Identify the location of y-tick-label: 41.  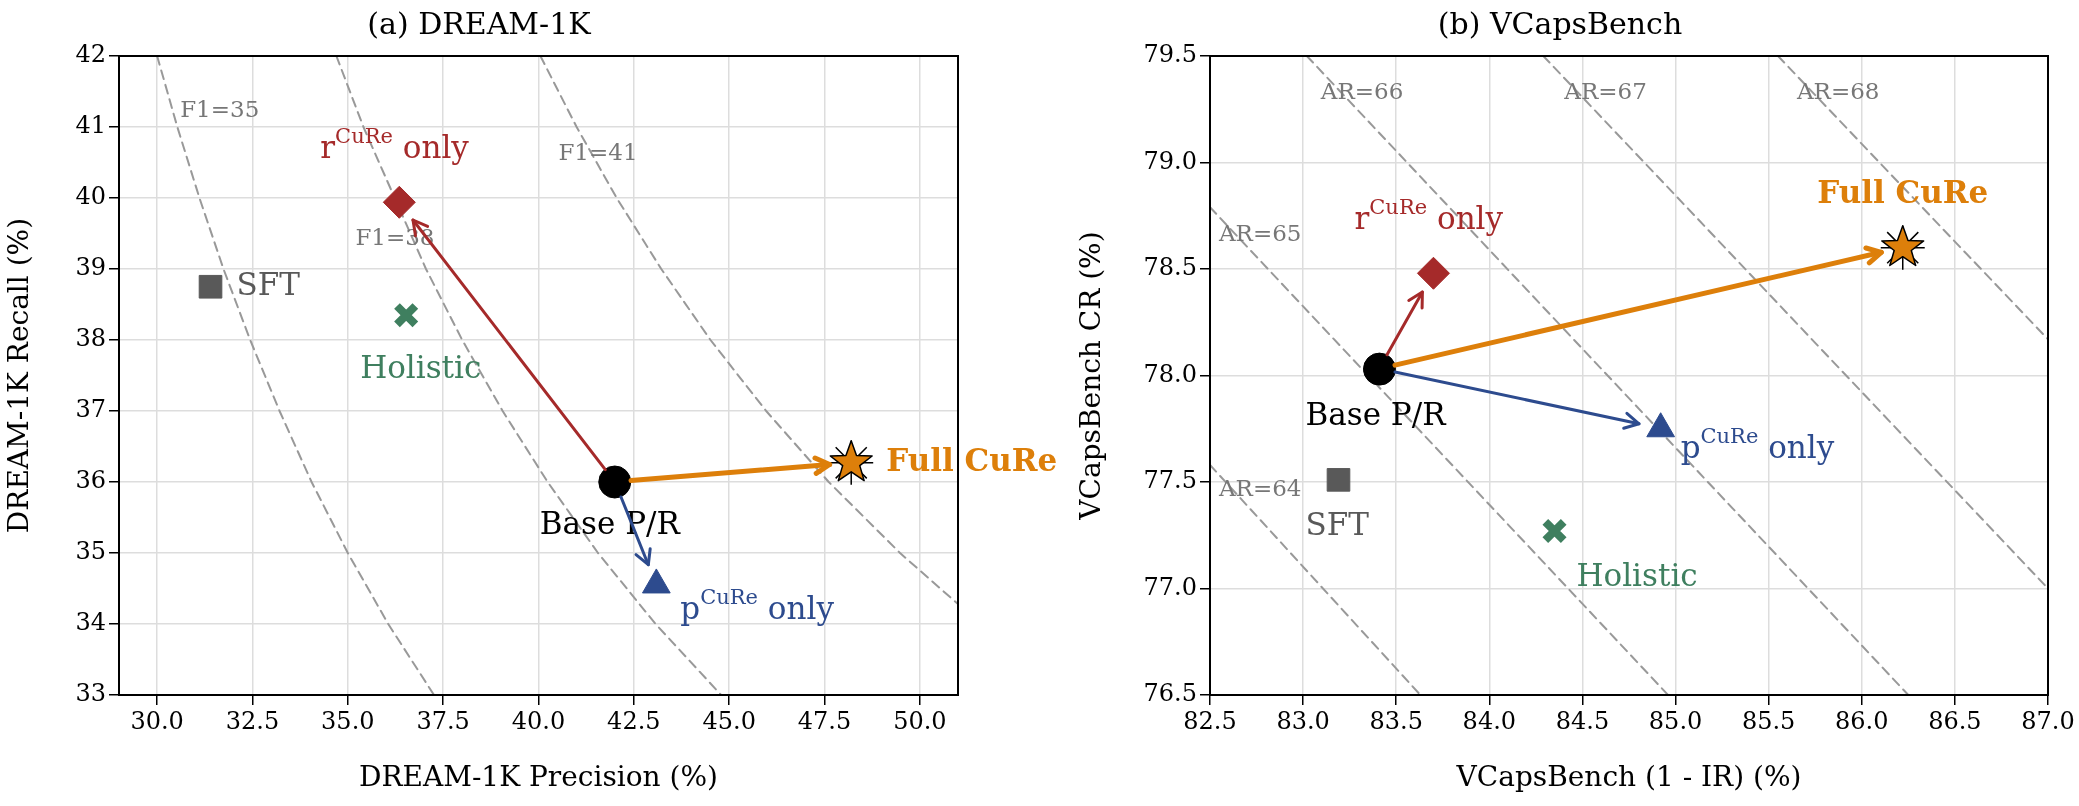
(90, 125).